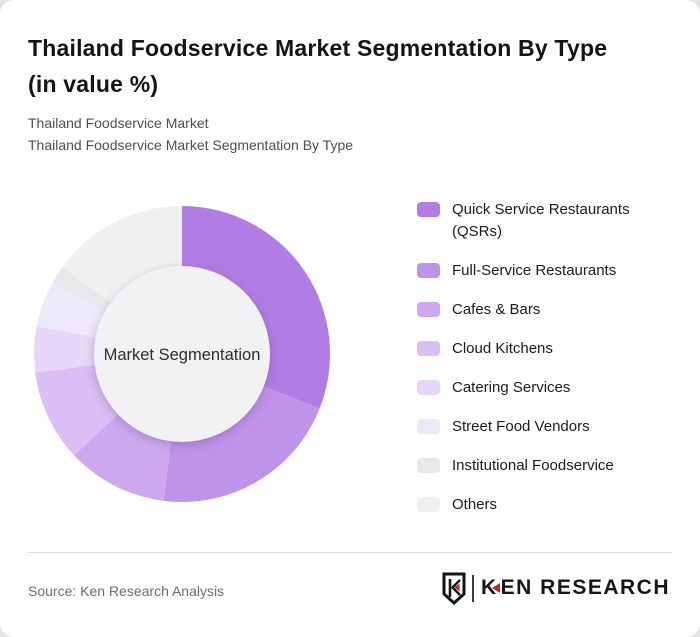  I want to click on legend-label: Others, so click(475, 504).